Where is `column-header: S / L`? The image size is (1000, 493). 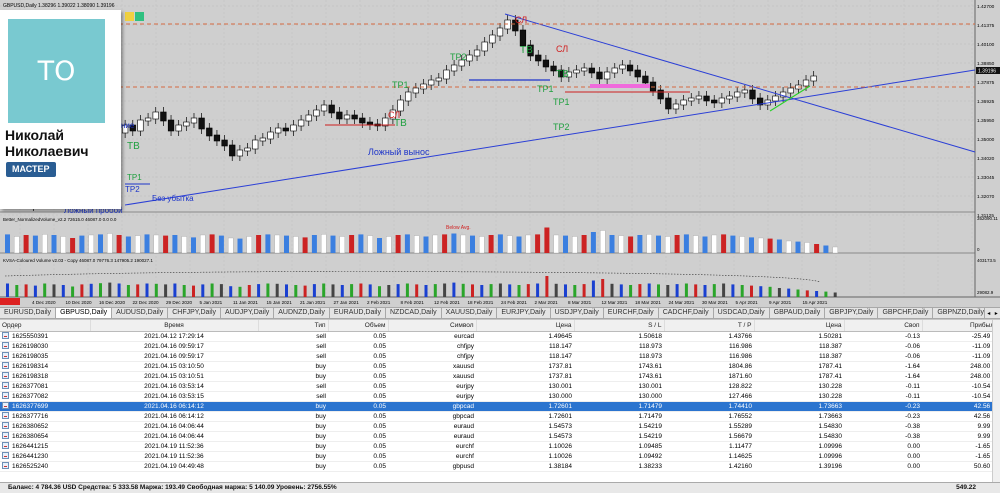 column-header: S / L is located at coordinates (619, 326).